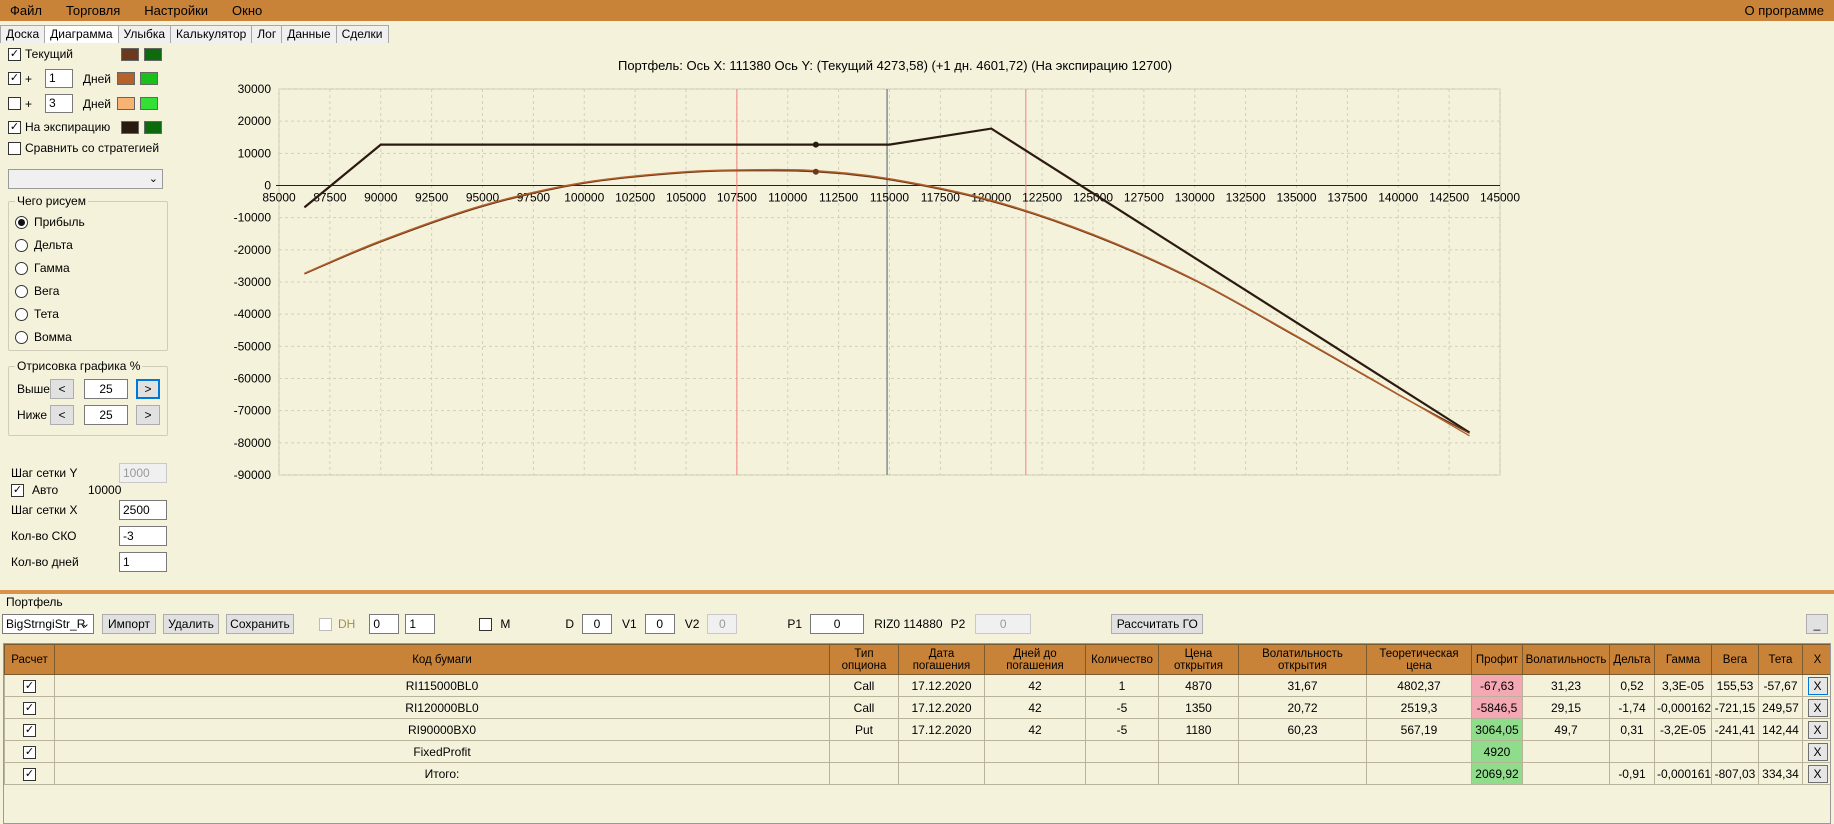  What do you see at coordinates (26, 10) in the screenshot?
I see `menu-file: Файл` at bounding box center [26, 10].